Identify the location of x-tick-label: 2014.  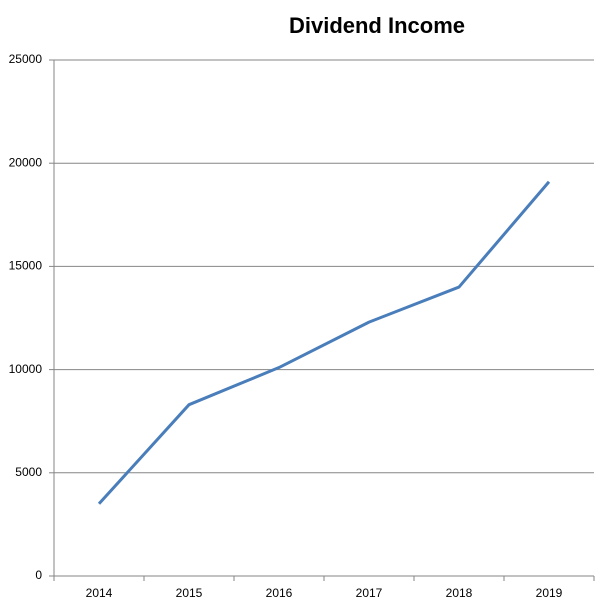
(99, 593).